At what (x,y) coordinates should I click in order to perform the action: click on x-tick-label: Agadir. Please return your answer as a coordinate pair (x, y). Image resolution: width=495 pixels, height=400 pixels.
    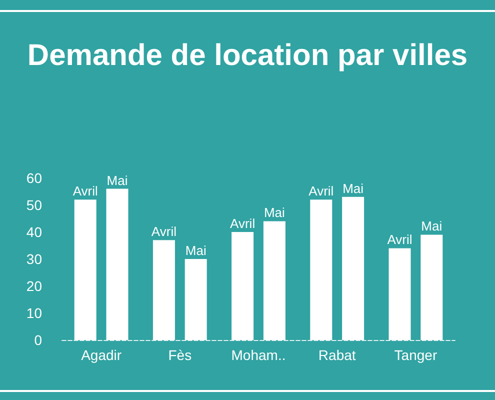
    Looking at the image, I should click on (101, 355).